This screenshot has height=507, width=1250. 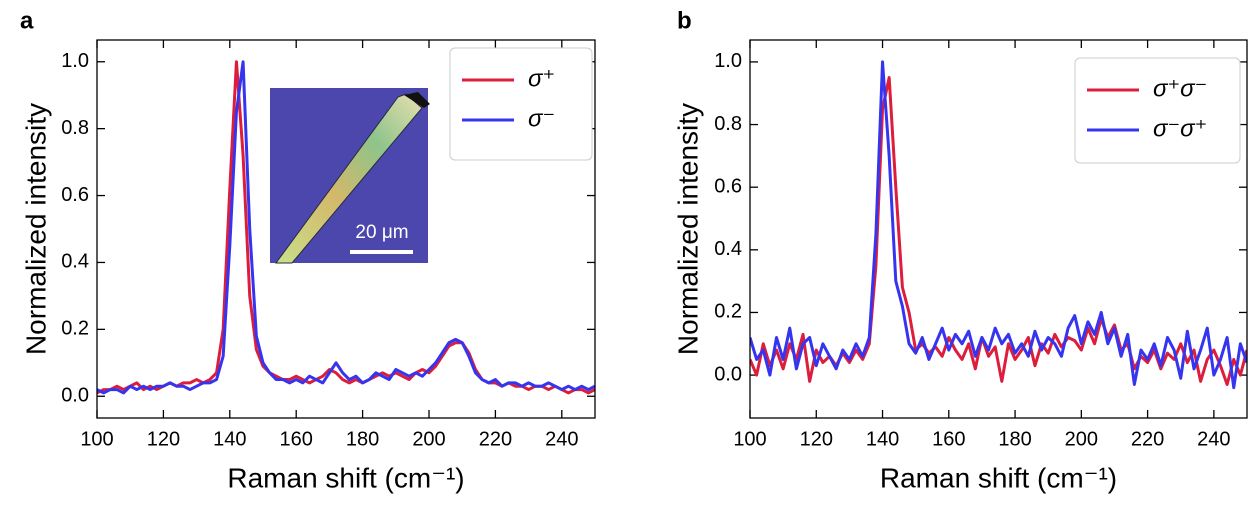 What do you see at coordinates (684, 20) in the screenshot?
I see `panel-label: b` at bounding box center [684, 20].